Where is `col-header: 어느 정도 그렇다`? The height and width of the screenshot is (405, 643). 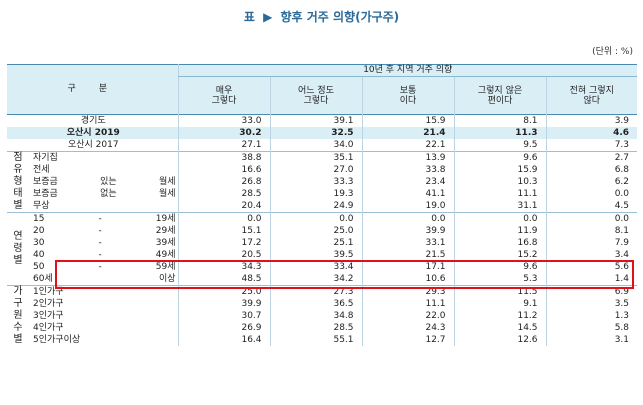
col-header: 어느 정도 그렇다 is located at coordinates (316, 95).